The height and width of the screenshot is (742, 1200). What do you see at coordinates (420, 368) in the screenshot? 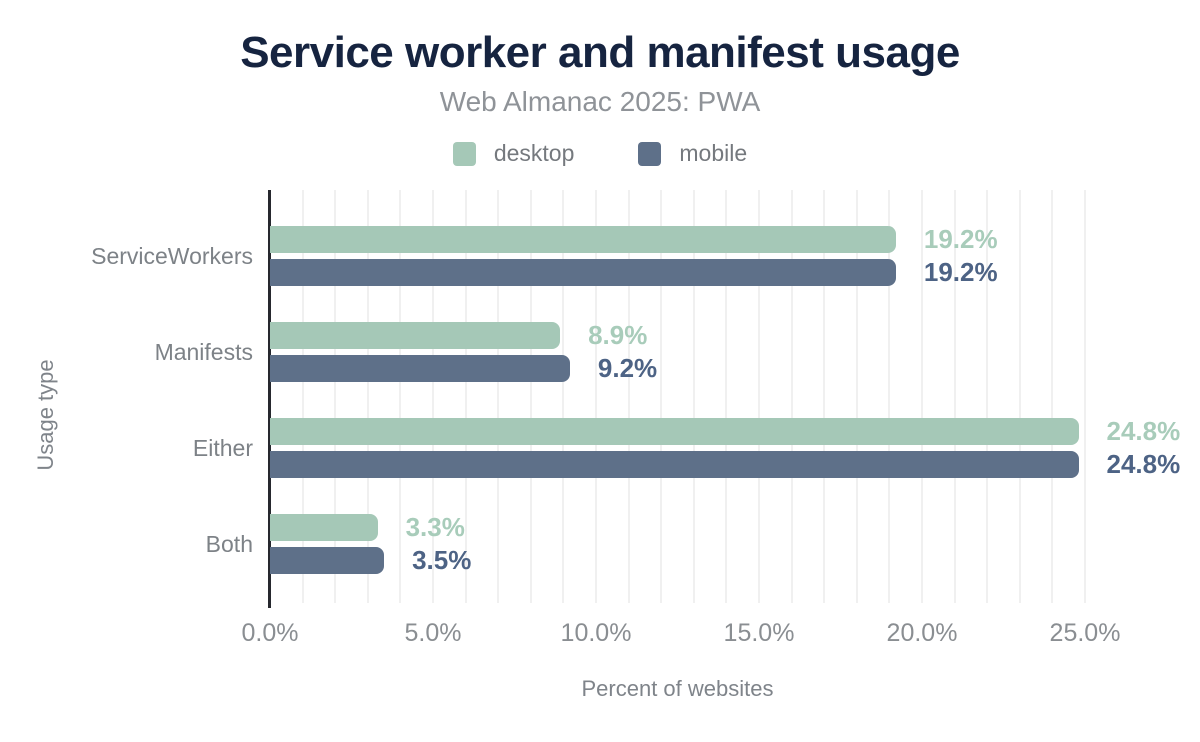
I see `bar-mobile-manifests` at bounding box center [420, 368].